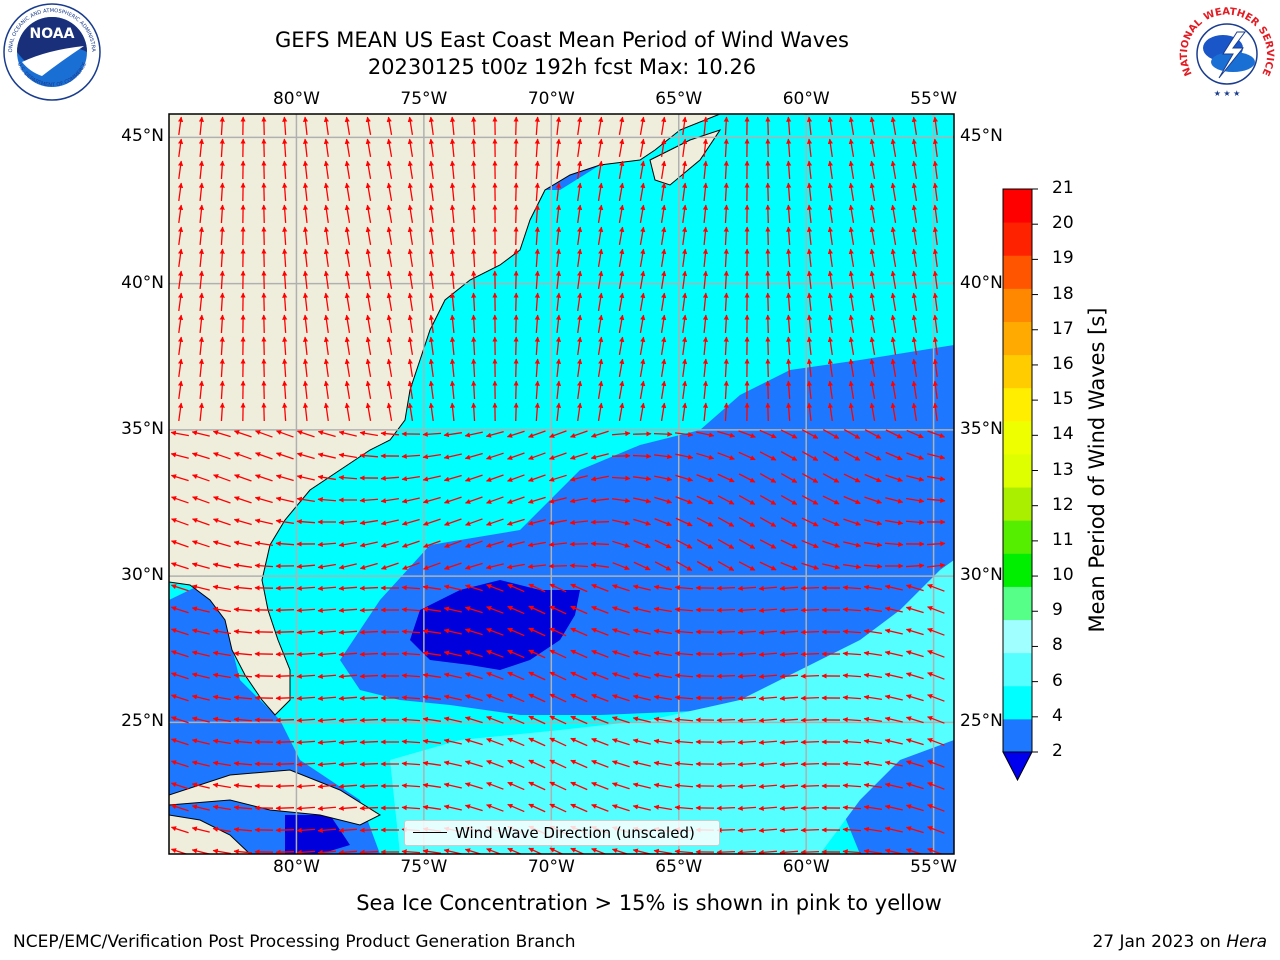 Image resolution: width=1280 pixels, height=960 pixels. Describe the element at coordinates (1057, 645) in the screenshot. I see `colorbar-label-3: 8` at that location.